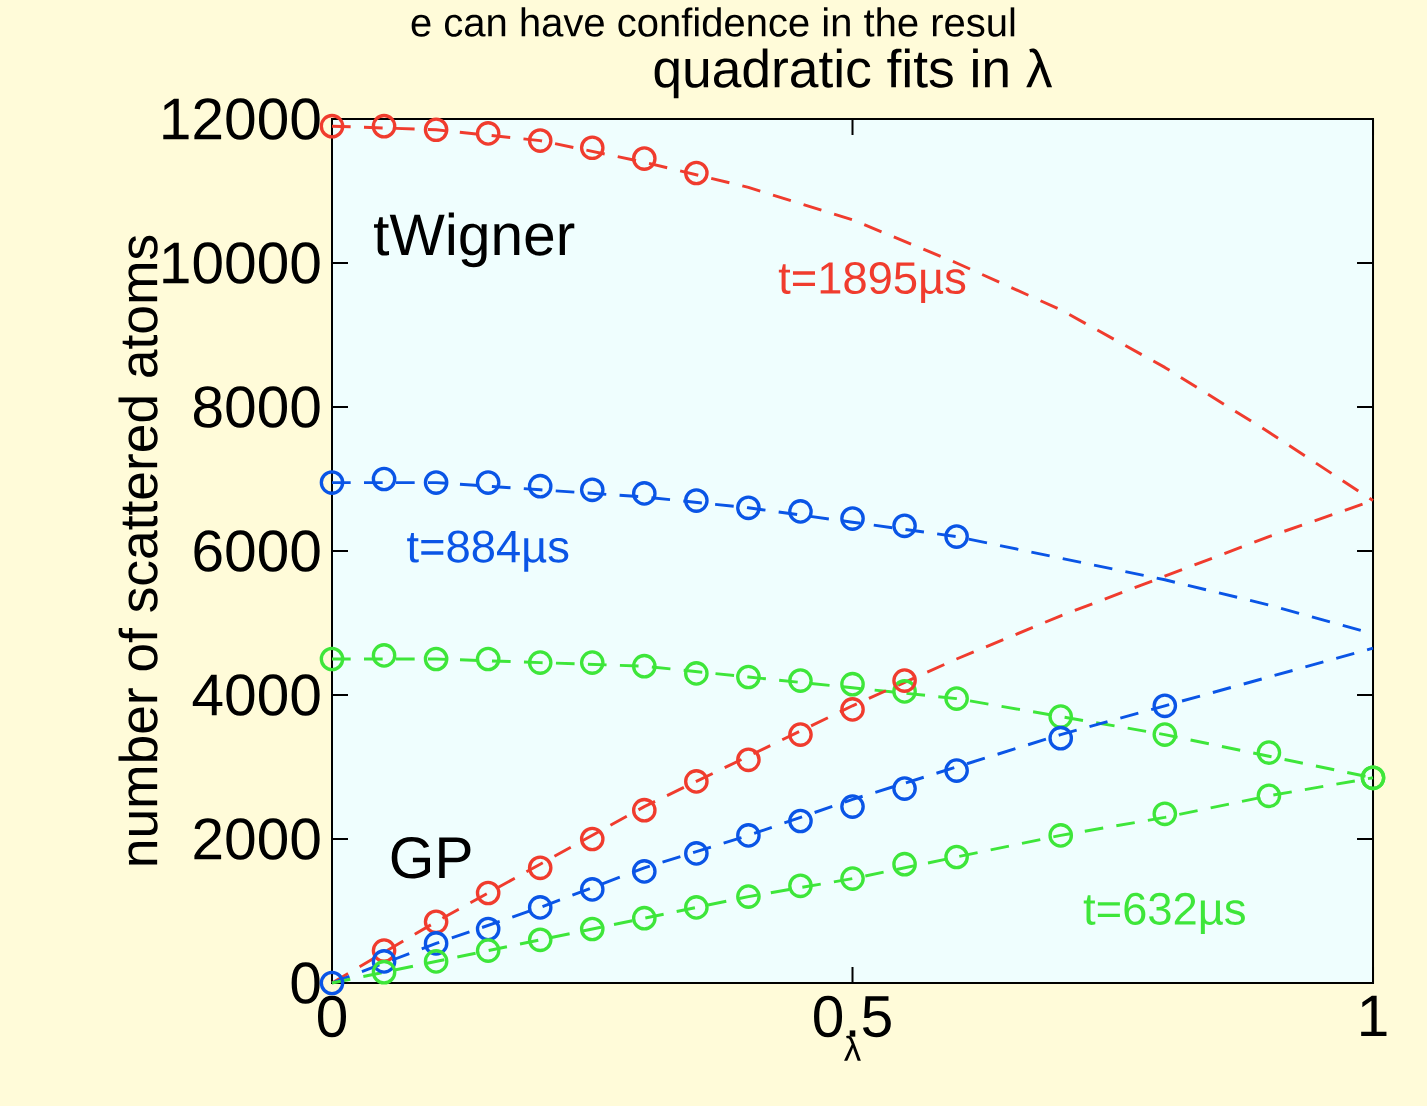 This screenshot has width=1427, height=1106. What do you see at coordinates (488, 551) in the screenshot?
I see `series-label: t=884µs` at bounding box center [488, 551].